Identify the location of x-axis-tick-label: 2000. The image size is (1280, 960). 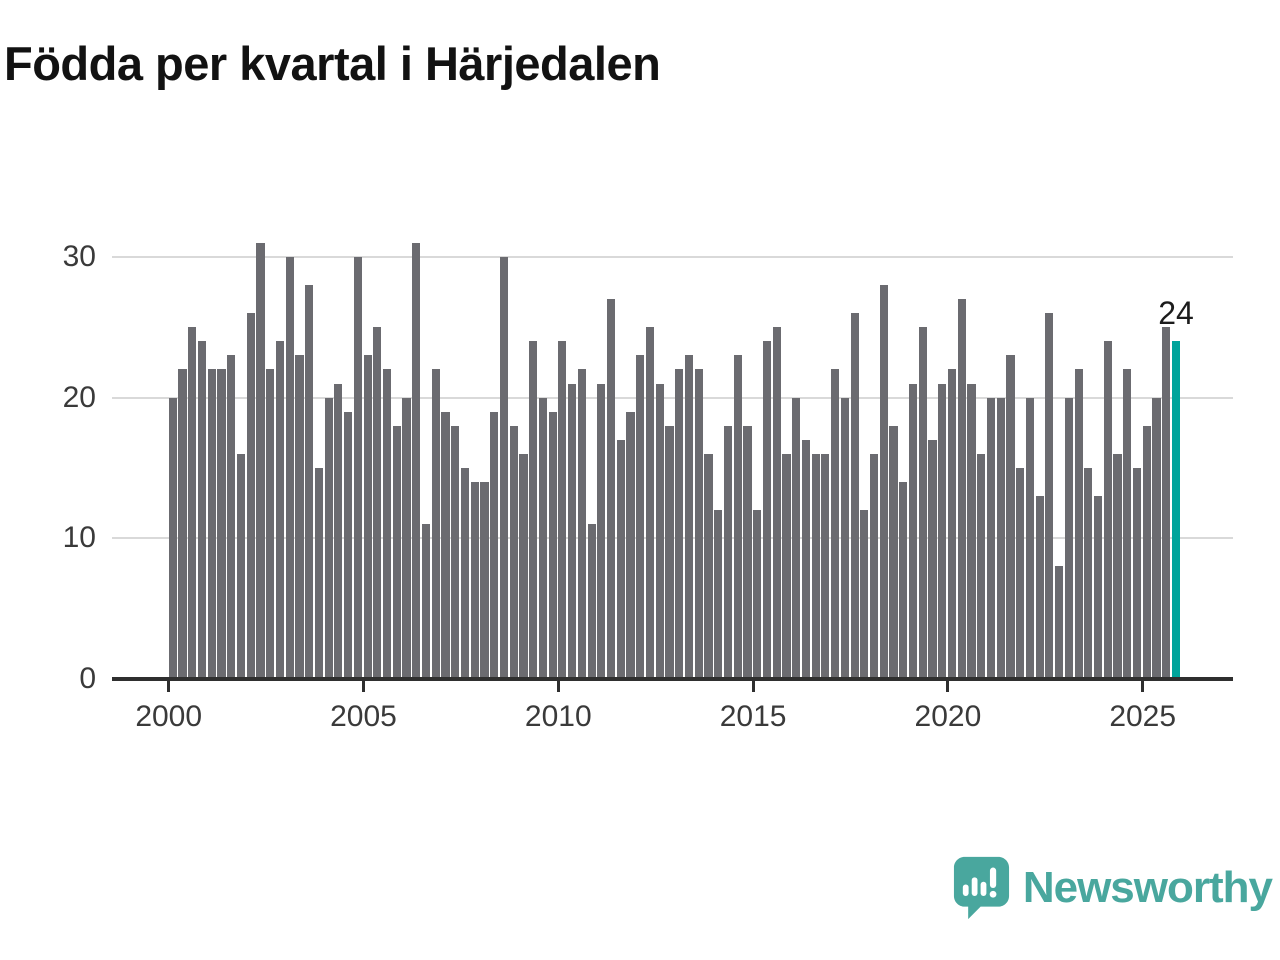
(169, 716).